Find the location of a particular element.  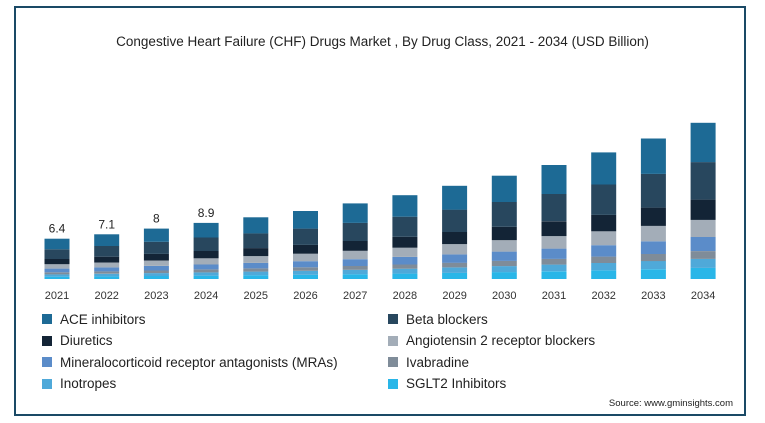

x-tick-label-2023: 2023 is located at coordinates (156, 296).